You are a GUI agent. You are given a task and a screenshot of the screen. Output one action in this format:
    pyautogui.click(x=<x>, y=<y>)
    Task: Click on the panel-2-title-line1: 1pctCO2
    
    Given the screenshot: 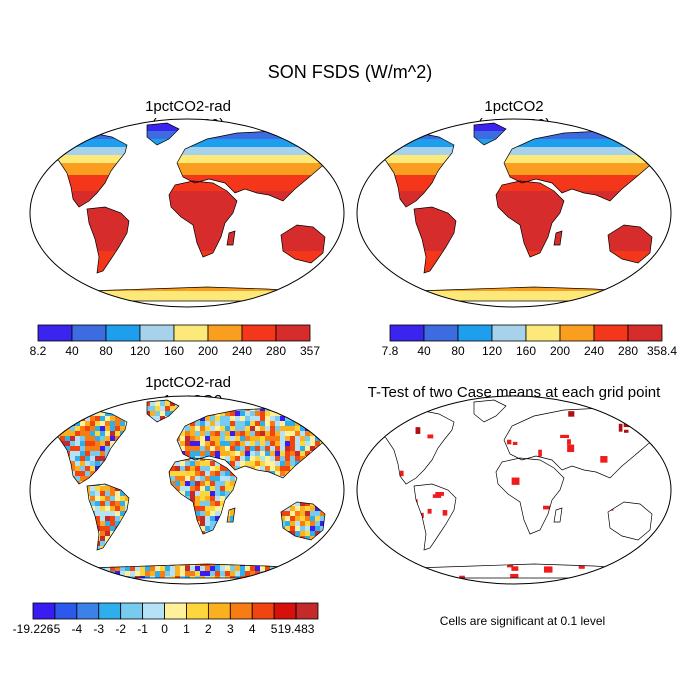 What is the action you would take?
    pyautogui.click(x=514, y=107)
    